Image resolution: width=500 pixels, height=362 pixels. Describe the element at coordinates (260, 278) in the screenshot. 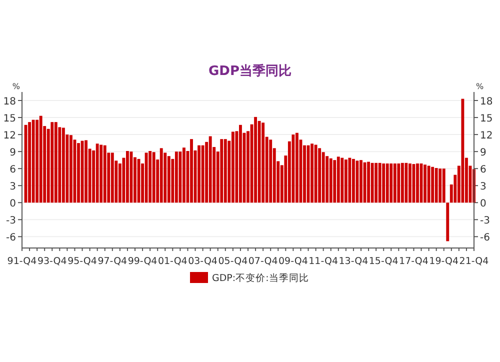

I see `legend-label: GDP:不变价:当季同比` at that location.